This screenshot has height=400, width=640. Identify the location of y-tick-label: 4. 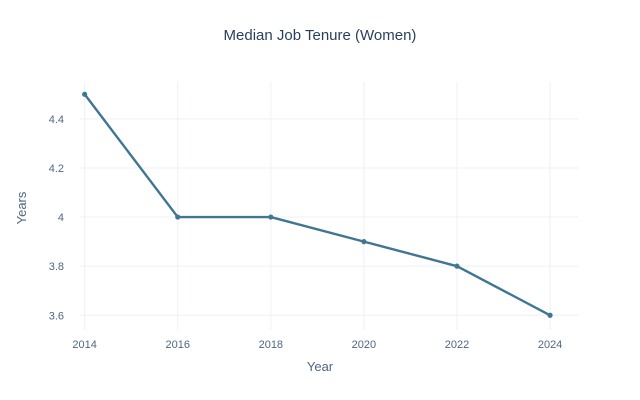
(61, 218).